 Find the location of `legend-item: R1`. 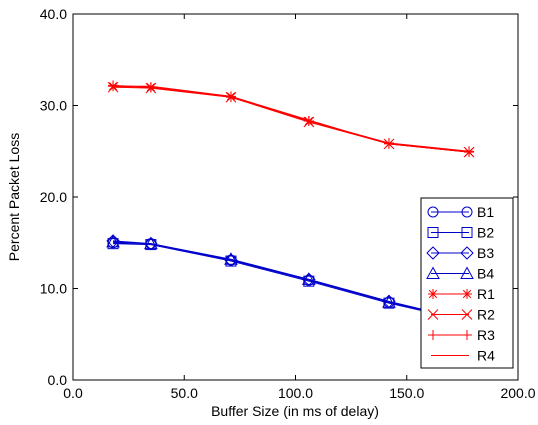

legend-item: R1 is located at coordinates (461, 294).